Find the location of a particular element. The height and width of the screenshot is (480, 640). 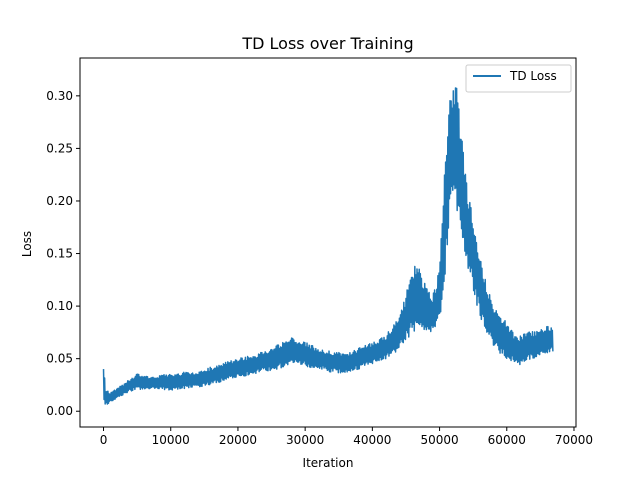

x-tick-label: 40000 is located at coordinates (372, 440).